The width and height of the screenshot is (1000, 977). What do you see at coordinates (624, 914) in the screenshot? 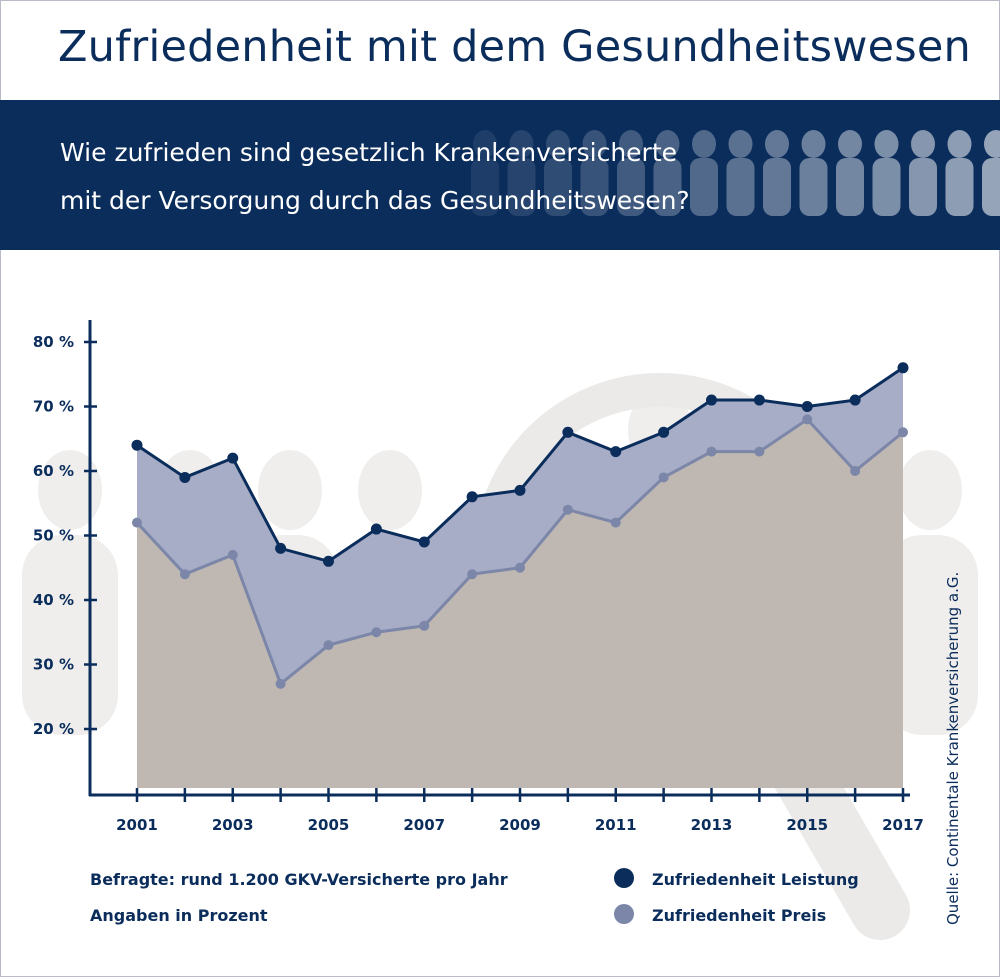
I see `legend-marker-preis` at bounding box center [624, 914].